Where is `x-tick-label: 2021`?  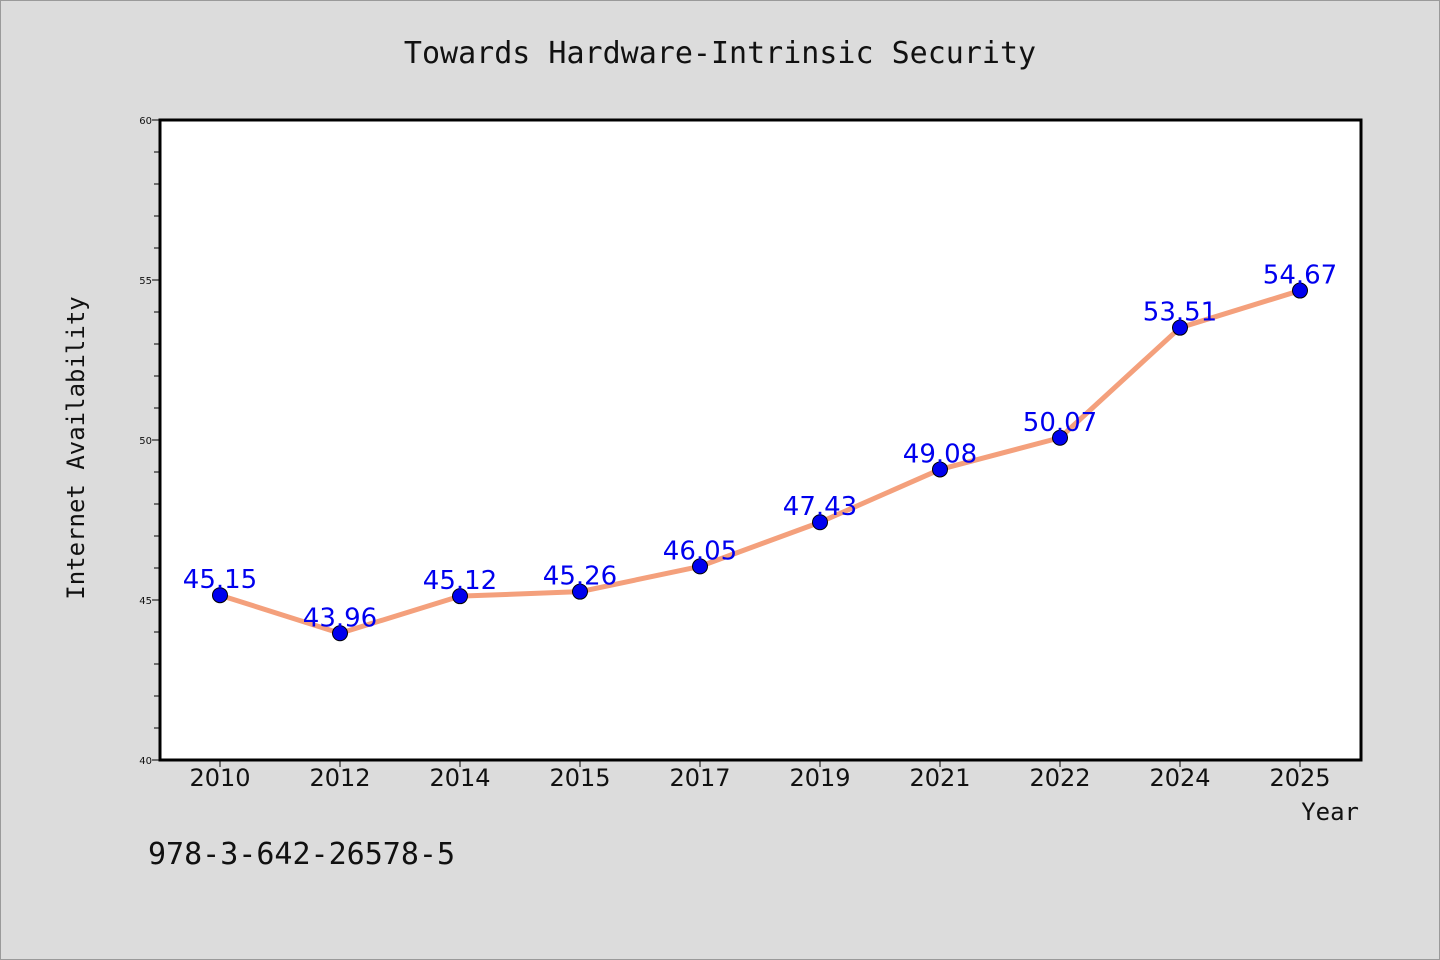
x-tick-label: 2021 is located at coordinates (939, 778).